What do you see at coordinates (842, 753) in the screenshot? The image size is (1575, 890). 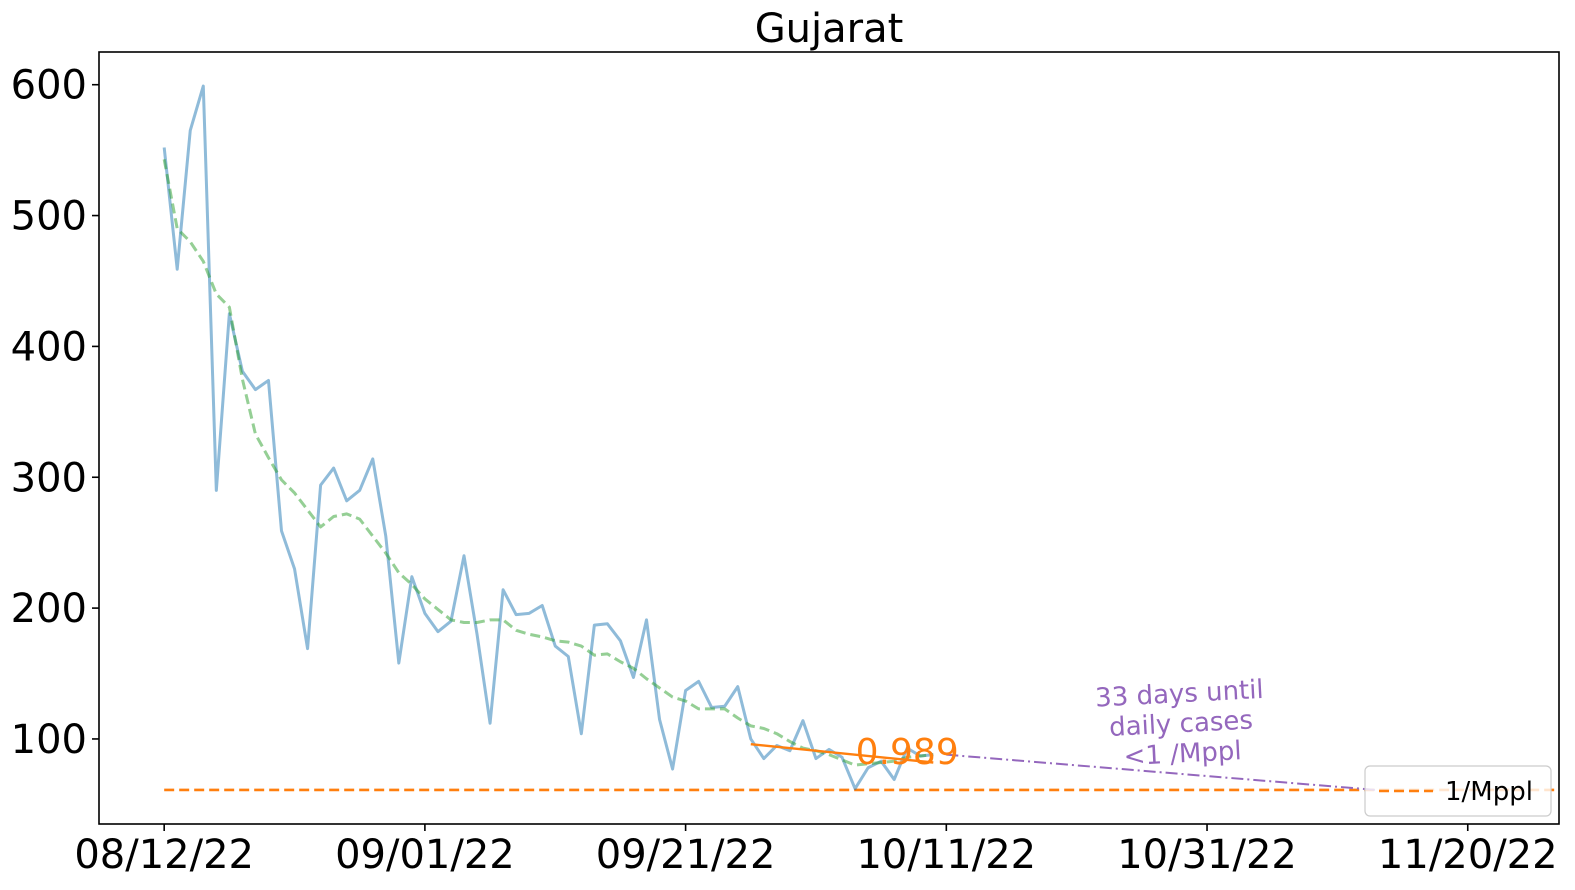 I see `trend-fit-line` at bounding box center [842, 753].